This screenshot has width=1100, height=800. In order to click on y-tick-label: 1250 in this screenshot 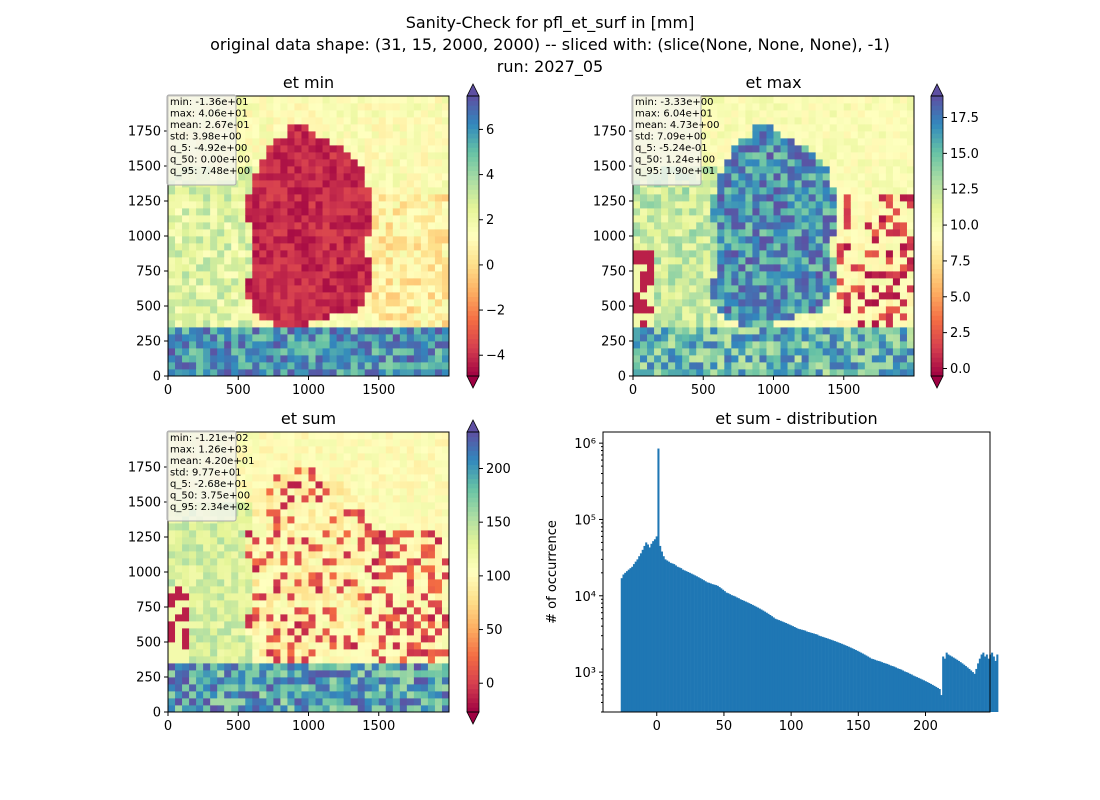, I will do `click(144, 202)`.